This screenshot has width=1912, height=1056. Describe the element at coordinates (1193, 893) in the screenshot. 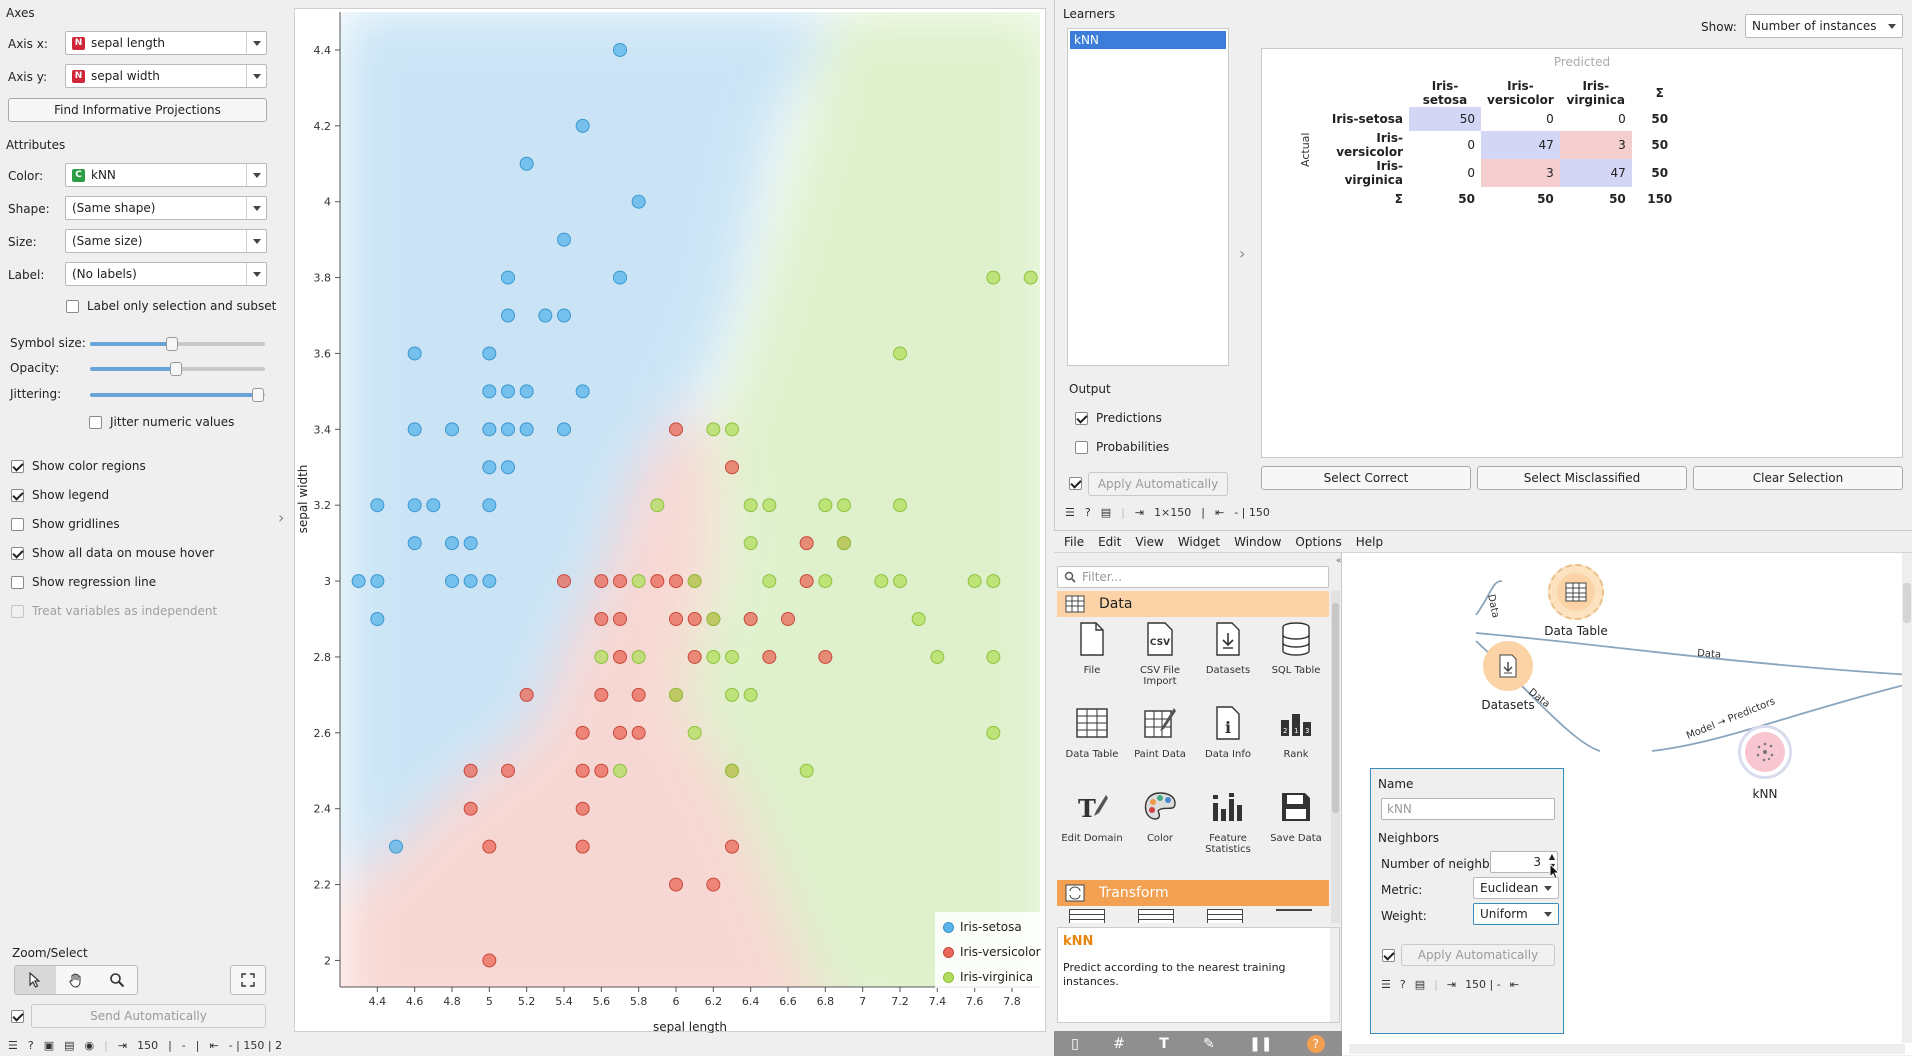

I see `category-transform: Transform` at that location.